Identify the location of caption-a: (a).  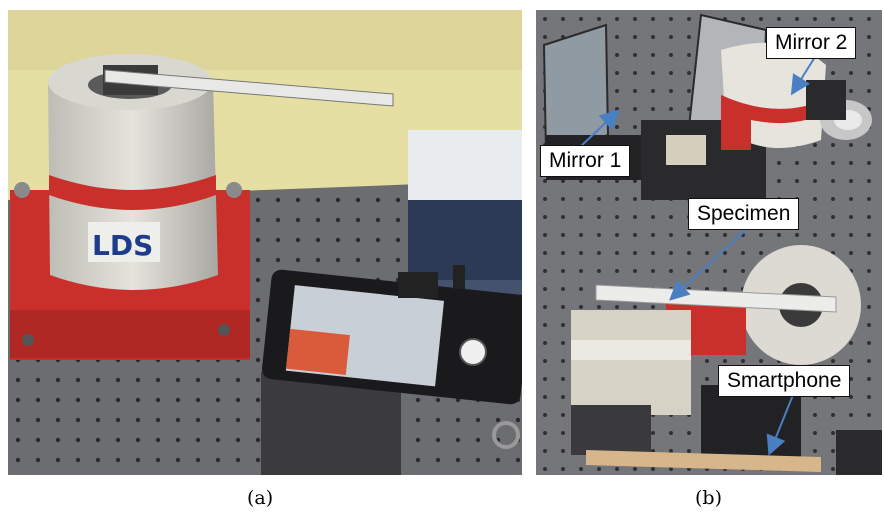
(260, 498).